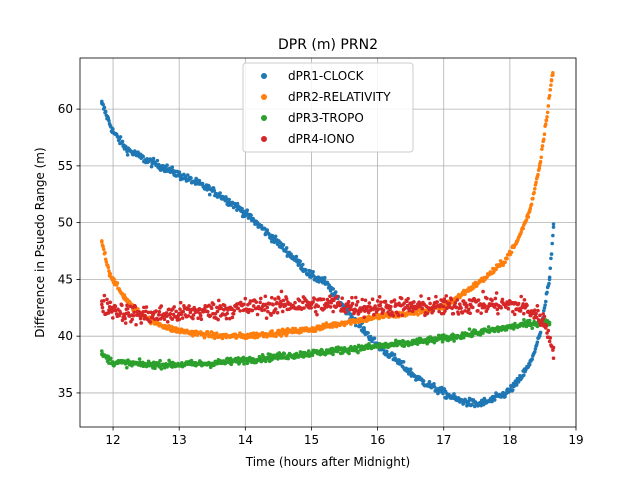 The image size is (640, 480). I want to click on legend-label: dPR3-TROPO, so click(326, 118).